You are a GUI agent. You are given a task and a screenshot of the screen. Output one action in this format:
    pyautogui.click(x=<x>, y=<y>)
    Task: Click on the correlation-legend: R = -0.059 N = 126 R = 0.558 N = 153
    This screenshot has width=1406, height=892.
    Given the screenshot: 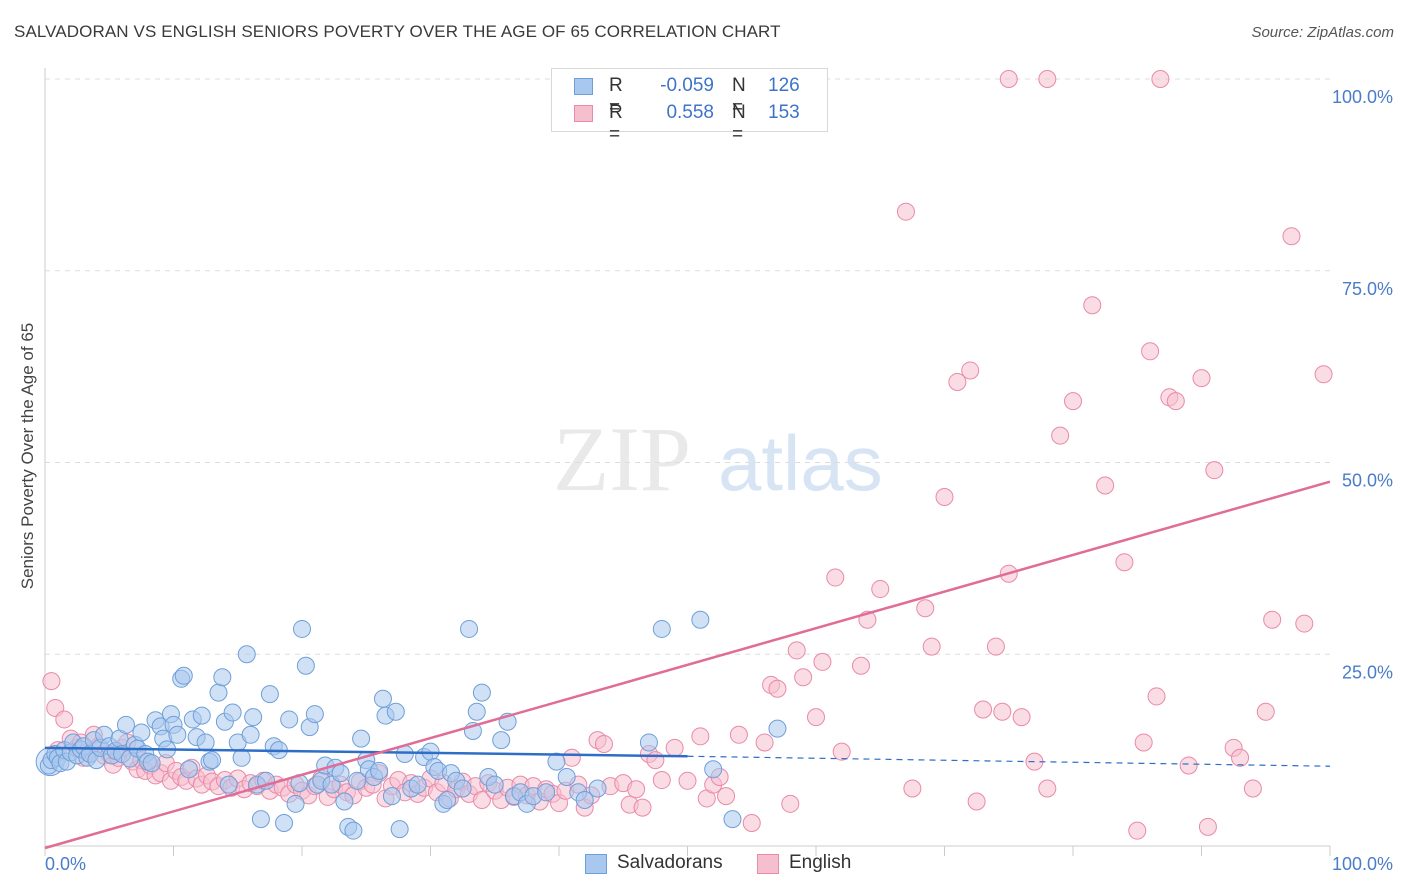 What is the action you would take?
    pyautogui.click(x=689, y=106)
    